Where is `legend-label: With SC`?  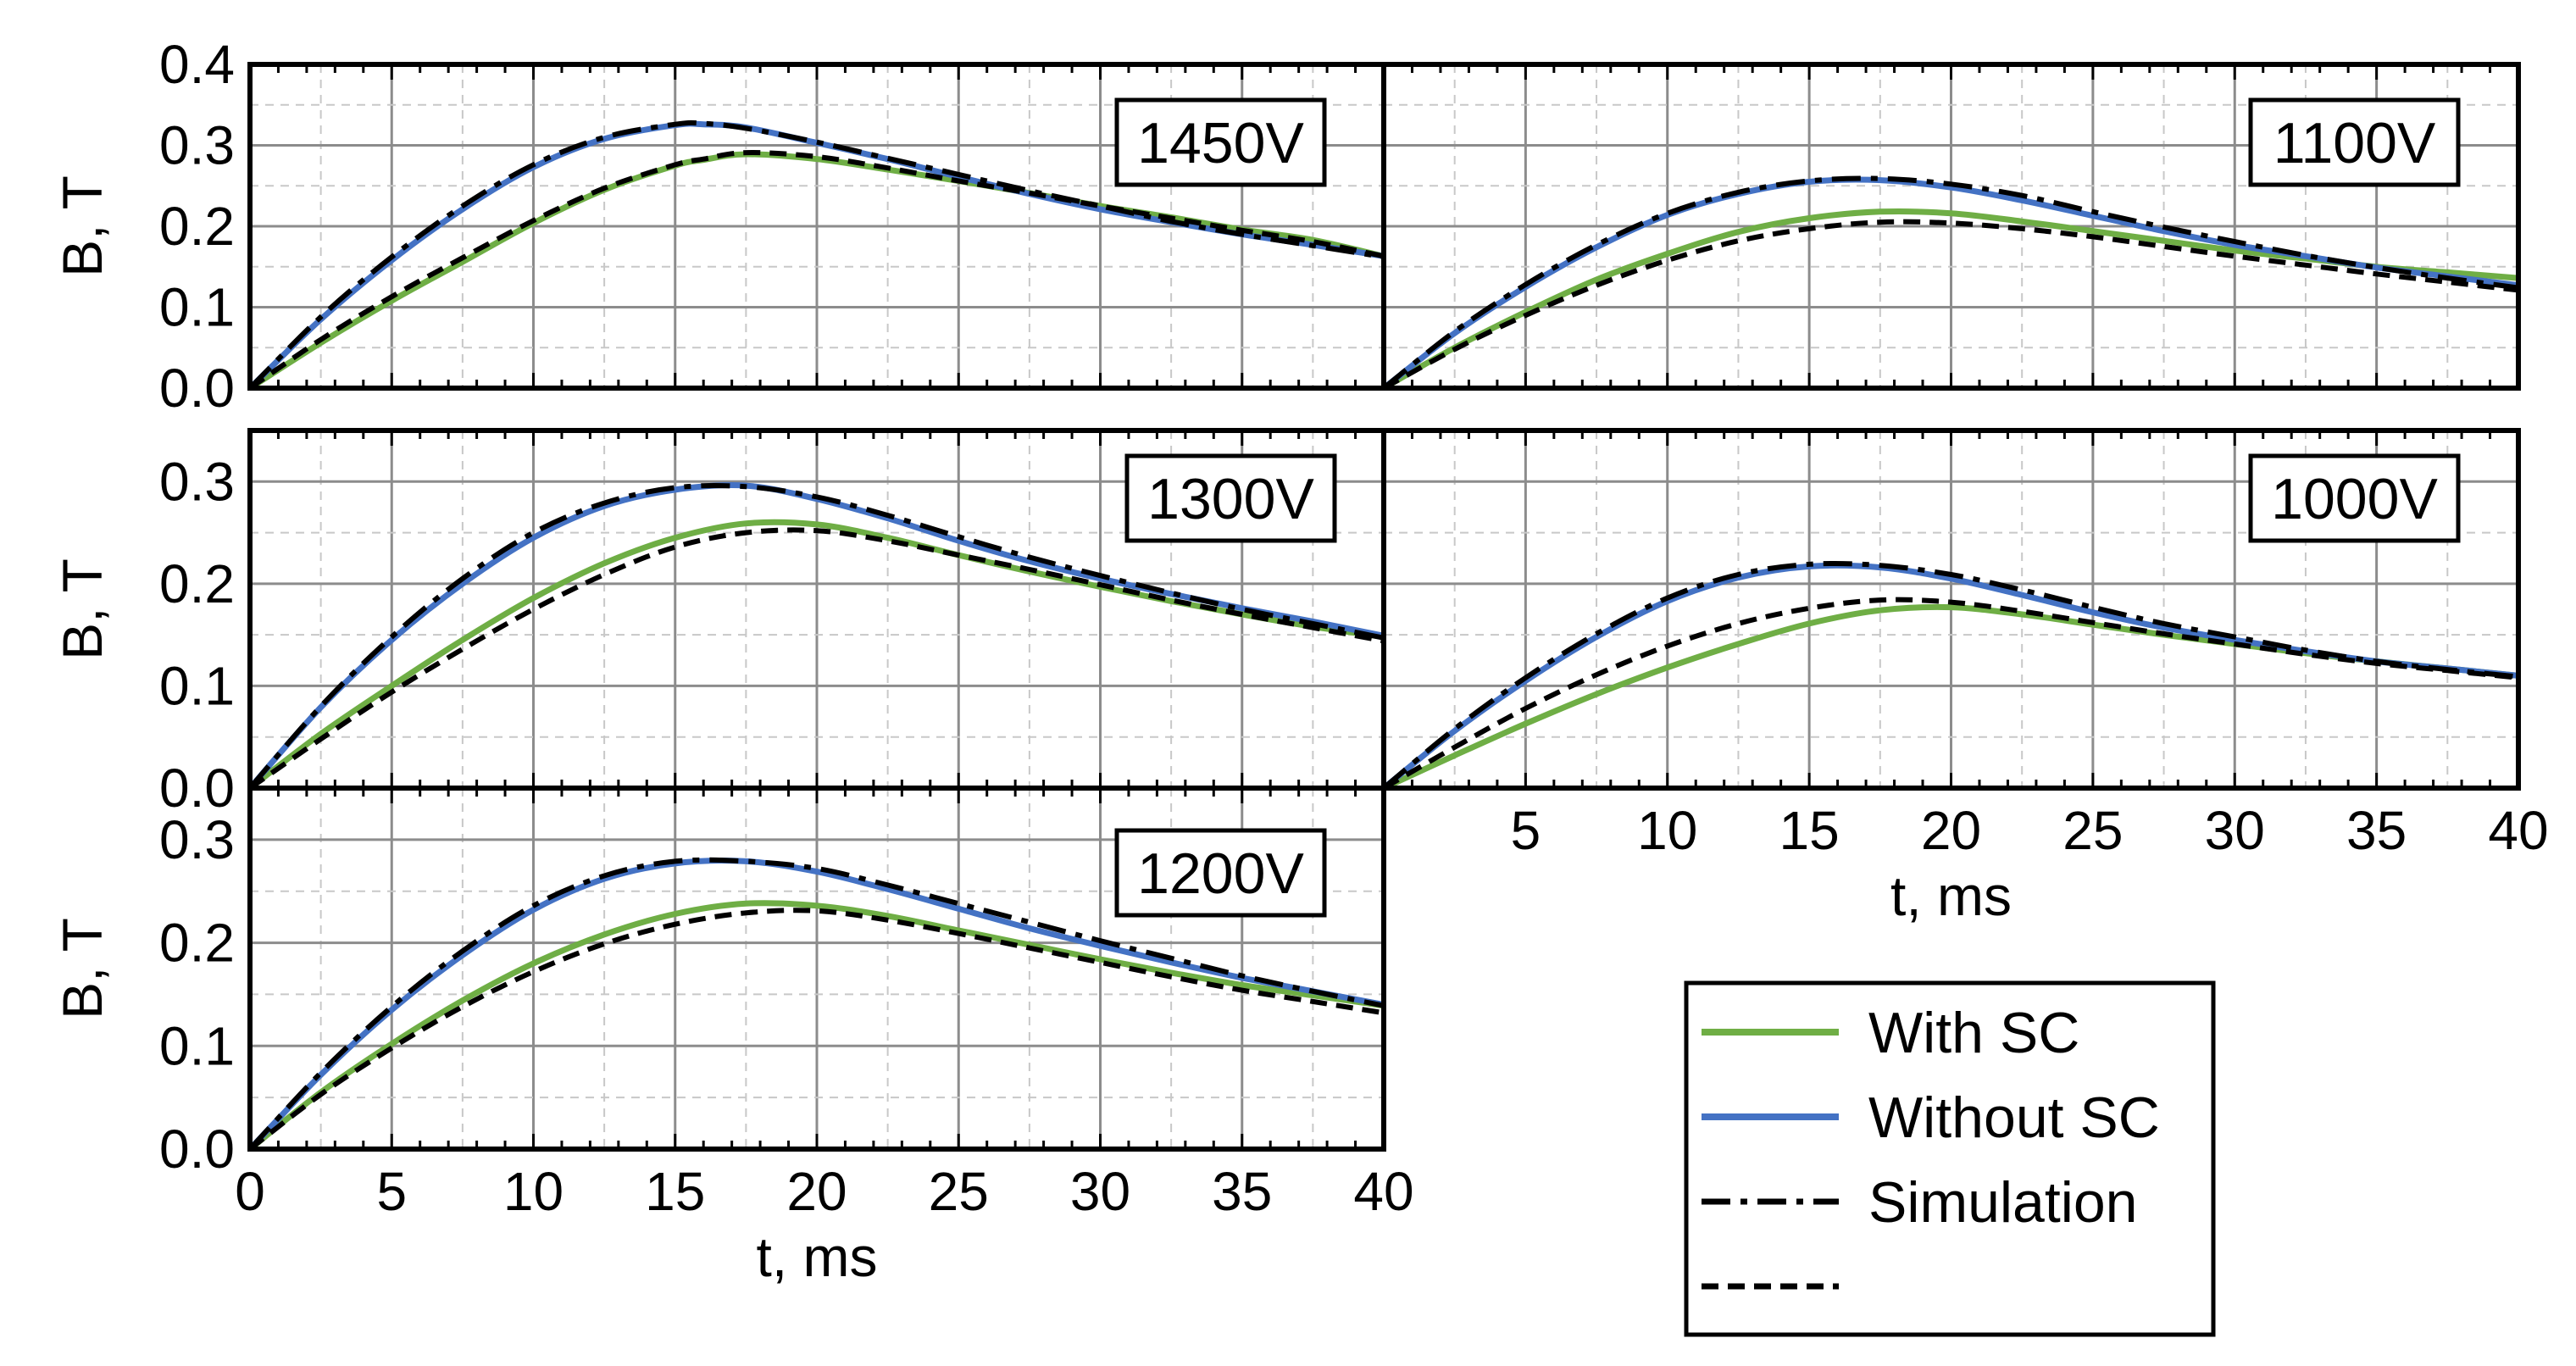
legend-label: With SC is located at coordinates (1973, 1033).